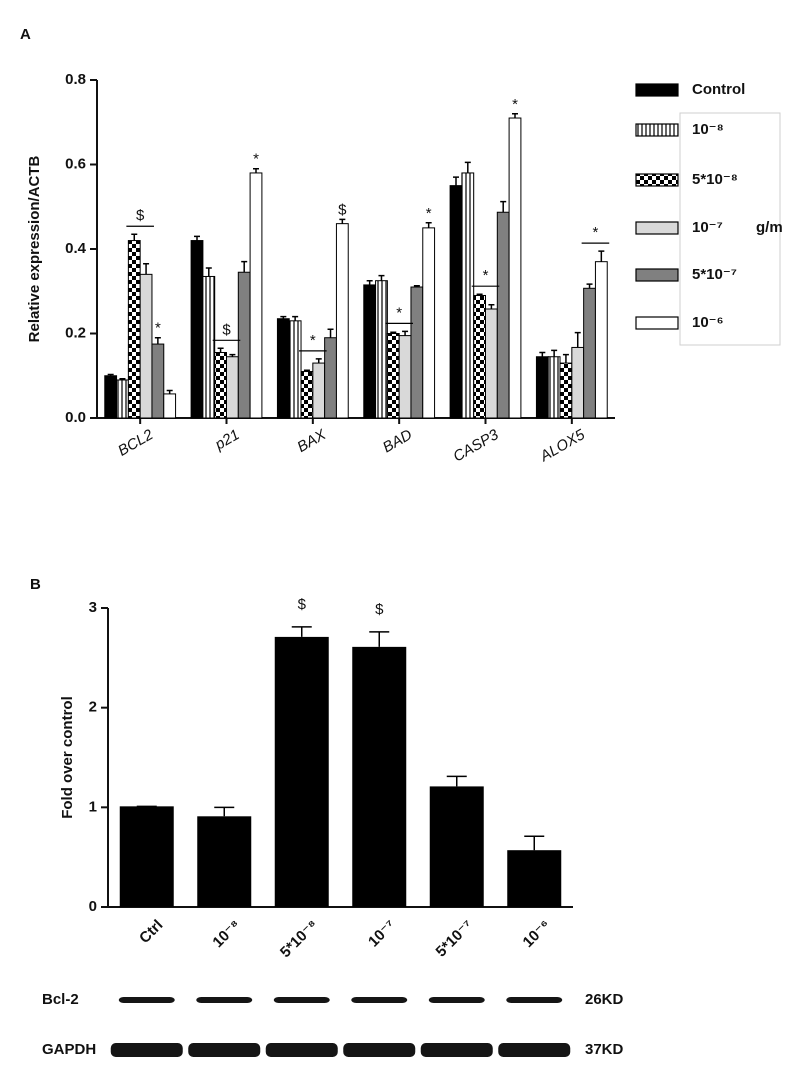  Describe the element at coordinates (93, 806) in the screenshot. I see `y-tick-label: 1` at that location.